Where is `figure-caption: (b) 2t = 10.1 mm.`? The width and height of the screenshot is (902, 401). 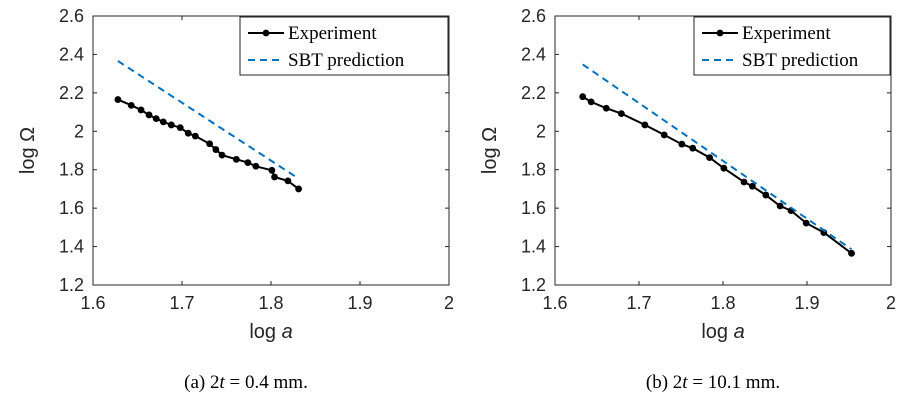
figure-caption: (b) 2t = 10.1 mm. is located at coordinates (713, 382).